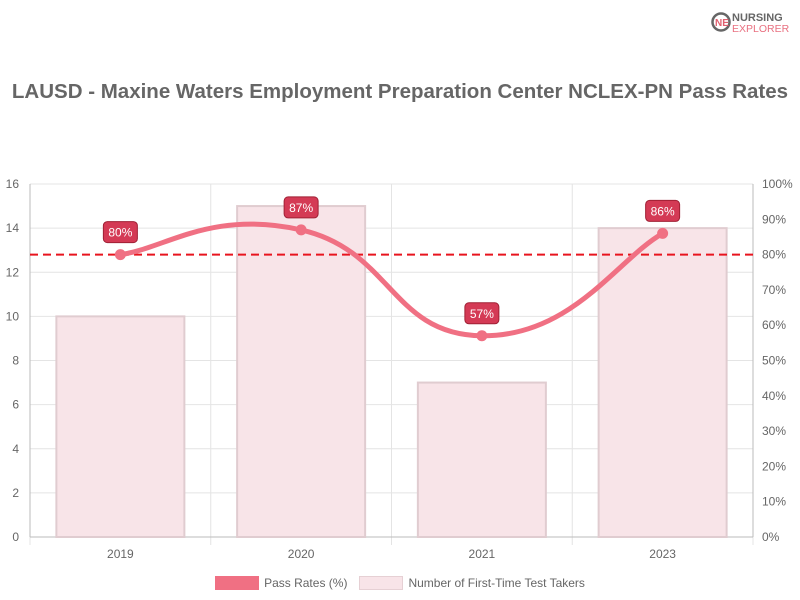 The height and width of the screenshot is (600, 800). I want to click on legend-item-test-takers: Number of First-Time Test Takers, so click(472, 583).